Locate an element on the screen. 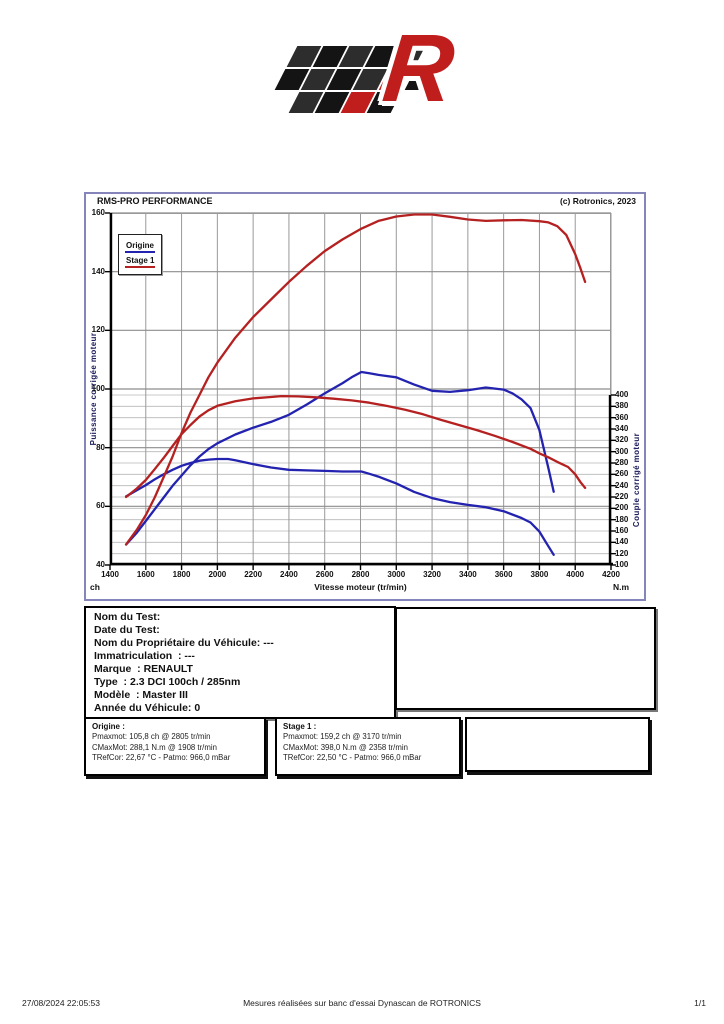 The height and width of the screenshot is (1024, 724). legend-item-origine: Origine is located at coordinates (140, 246).